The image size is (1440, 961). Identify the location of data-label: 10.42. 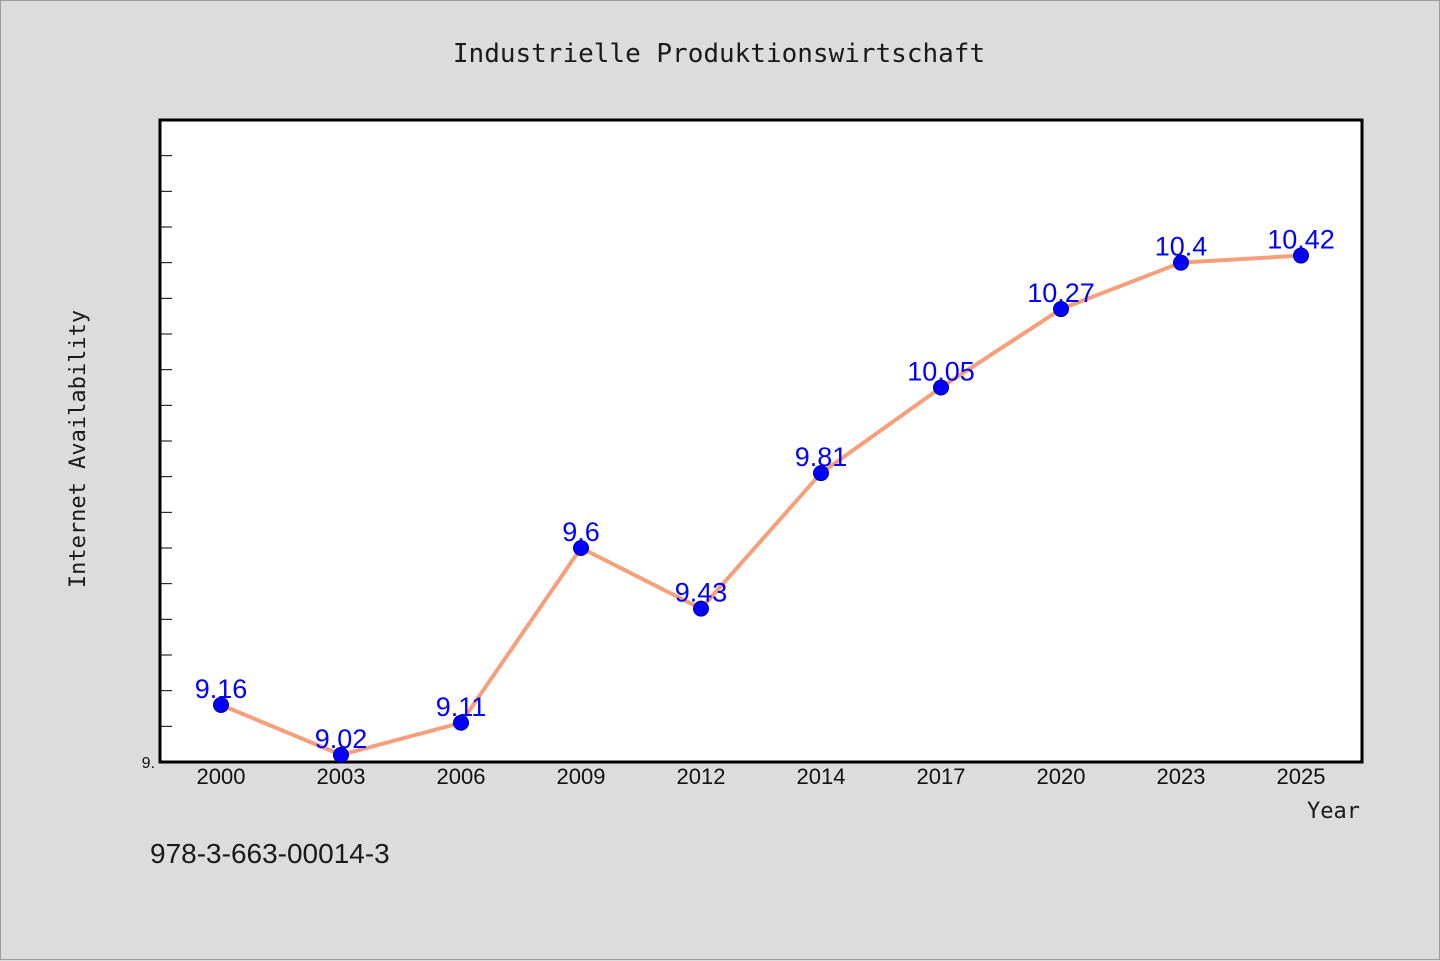
(1301, 240).